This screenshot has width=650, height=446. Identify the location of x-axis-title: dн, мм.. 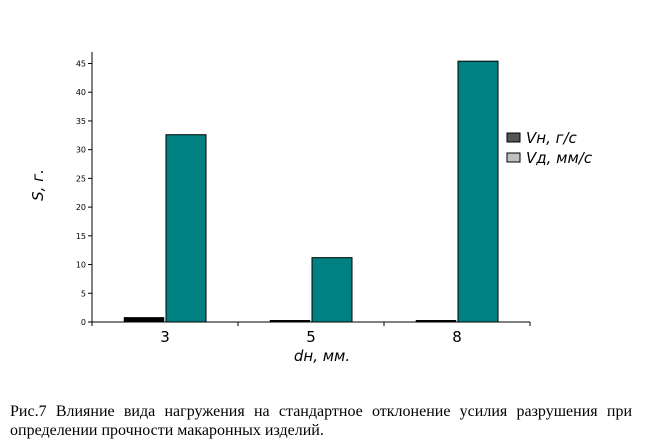
(322, 356).